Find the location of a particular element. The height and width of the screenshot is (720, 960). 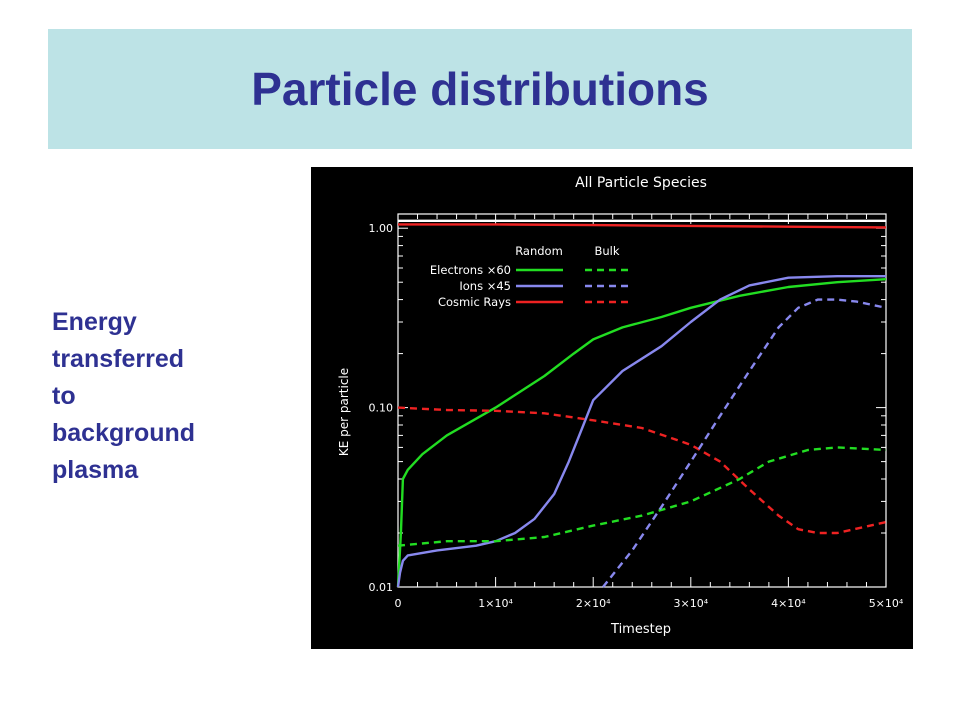

y-tick-label: 0.01 is located at coordinates (381, 587).